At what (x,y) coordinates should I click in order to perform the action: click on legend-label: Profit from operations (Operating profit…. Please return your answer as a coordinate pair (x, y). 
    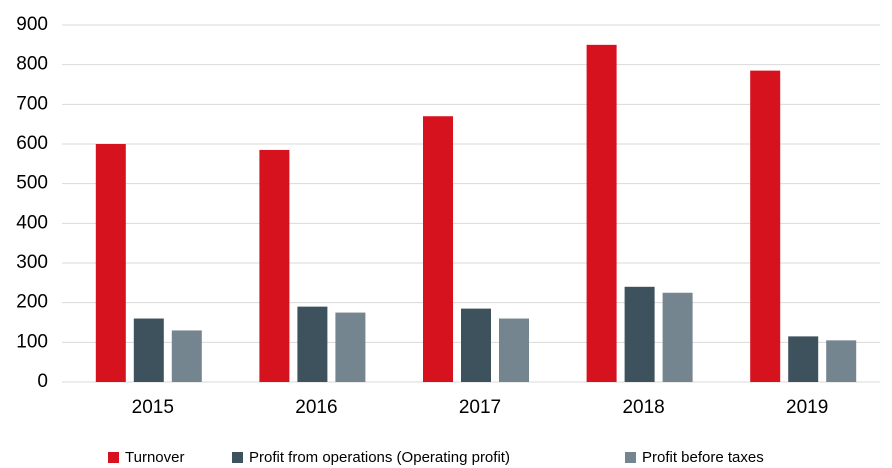
    Looking at the image, I should click on (379, 457).